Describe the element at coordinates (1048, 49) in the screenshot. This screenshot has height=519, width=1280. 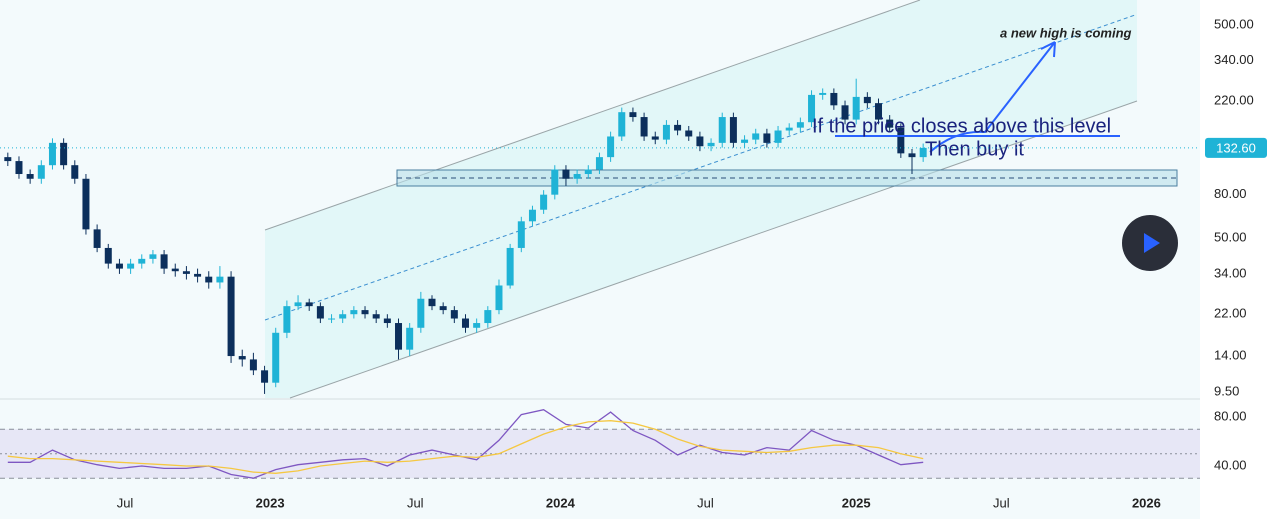
I see `arrow-head` at that location.